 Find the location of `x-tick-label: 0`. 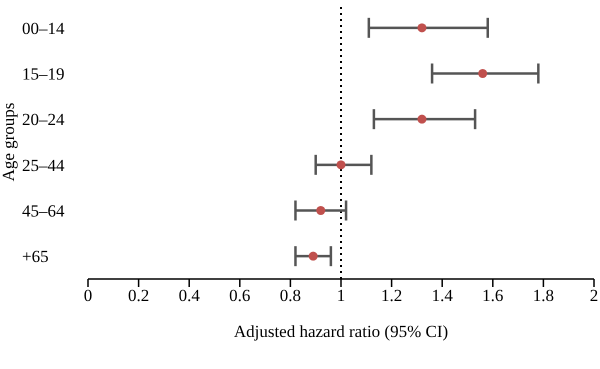

x-tick-label: 0 is located at coordinates (88, 296).